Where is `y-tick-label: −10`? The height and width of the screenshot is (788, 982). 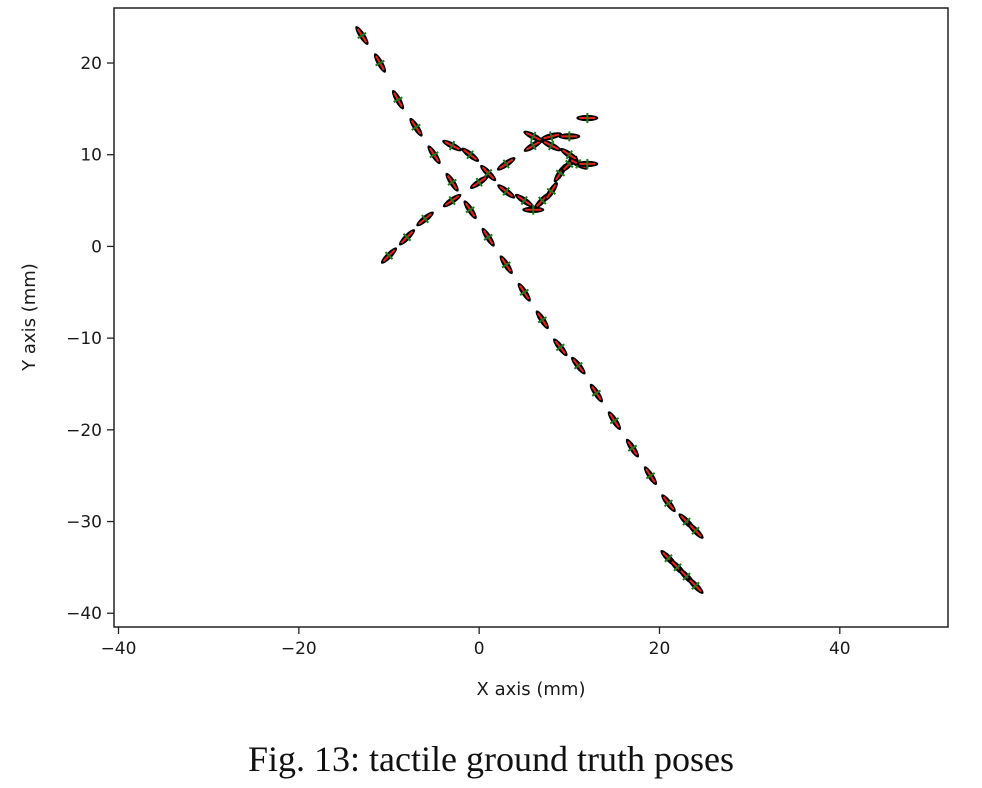 y-tick-label: −10 is located at coordinates (84, 339).